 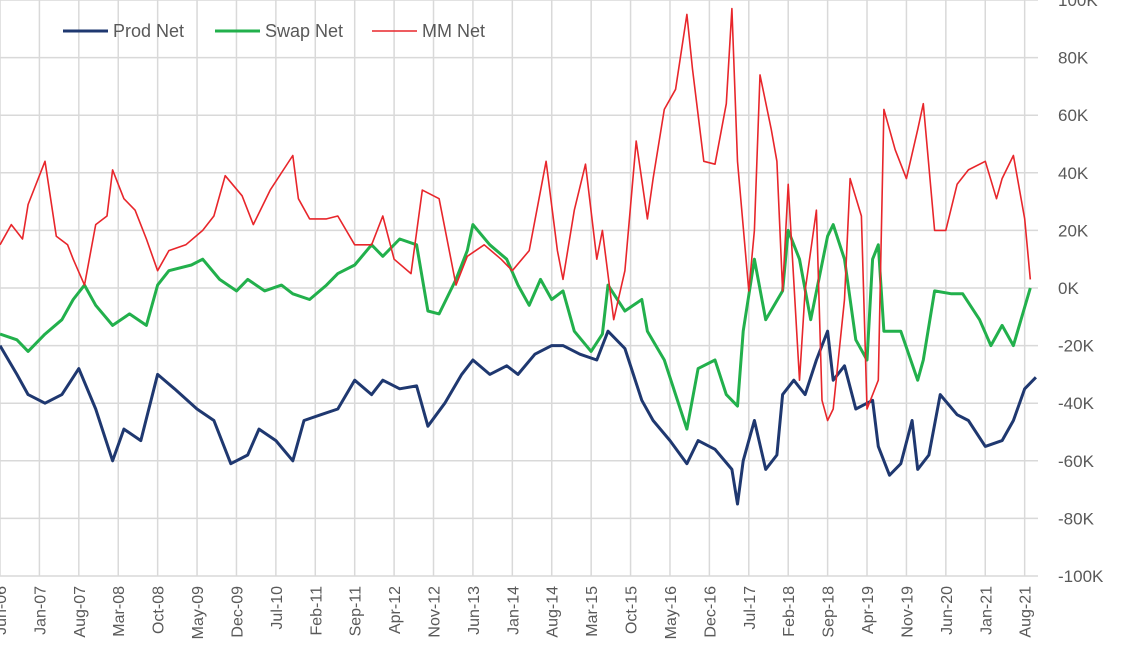 What do you see at coordinates (80, 612) in the screenshot?
I see `x-tick-label: Aug-07` at bounding box center [80, 612].